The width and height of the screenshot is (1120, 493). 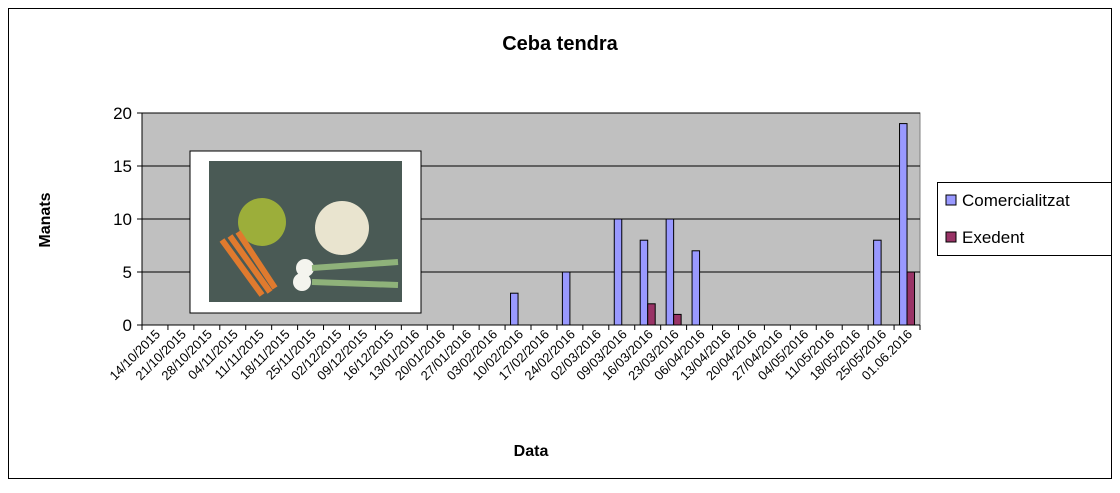 What do you see at coordinates (122, 219) in the screenshot?
I see `y-tick-label: 10` at bounding box center [122, 219].